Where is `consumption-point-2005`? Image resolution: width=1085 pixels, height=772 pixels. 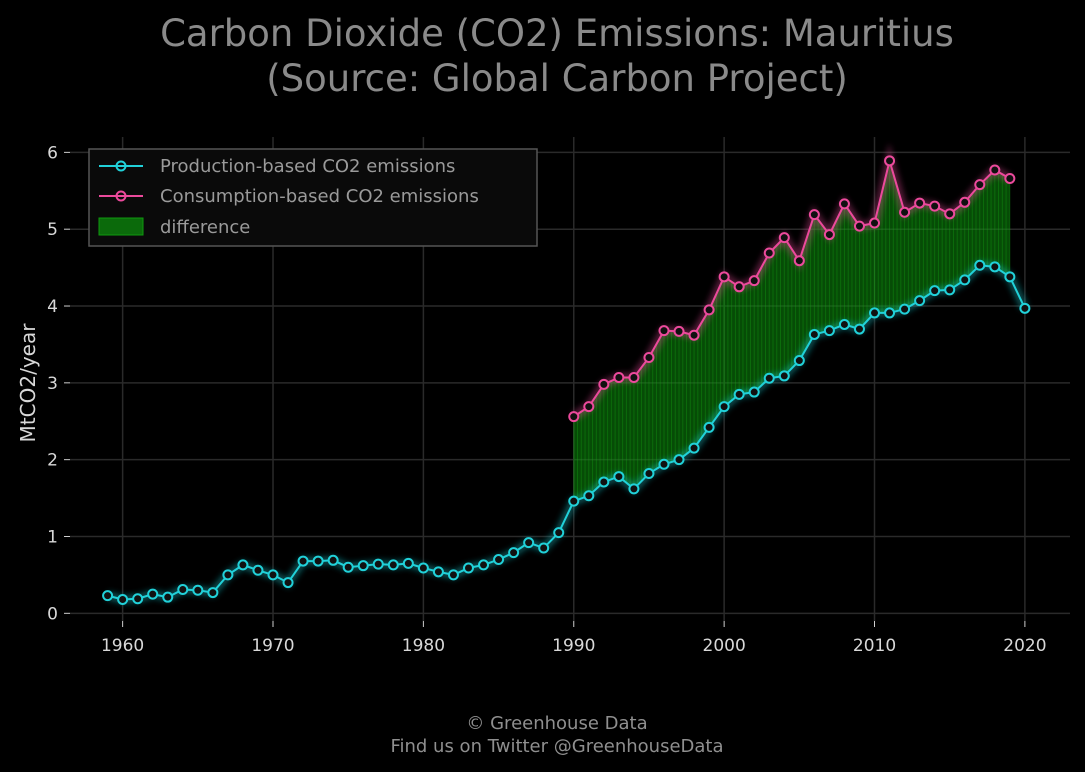 consumption-point-2005 is located at coordinates (799, 261).